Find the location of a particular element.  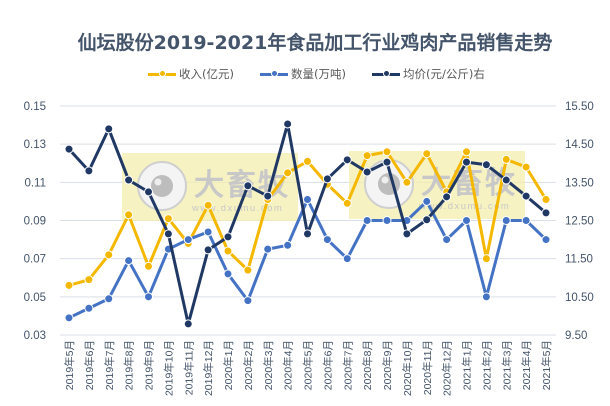

legend-item-avg-price: 均价(元/公斤)右 is located at coordinates (428, 74).